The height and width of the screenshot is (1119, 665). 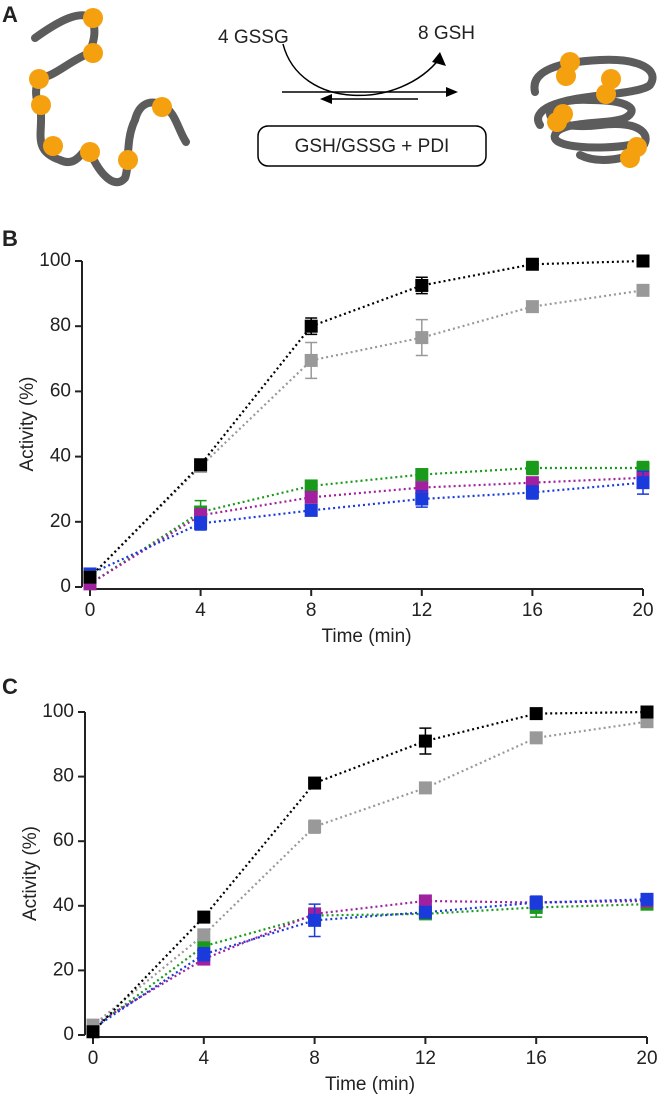 I want to click on panel-label: C, so click(x=10, y=686).